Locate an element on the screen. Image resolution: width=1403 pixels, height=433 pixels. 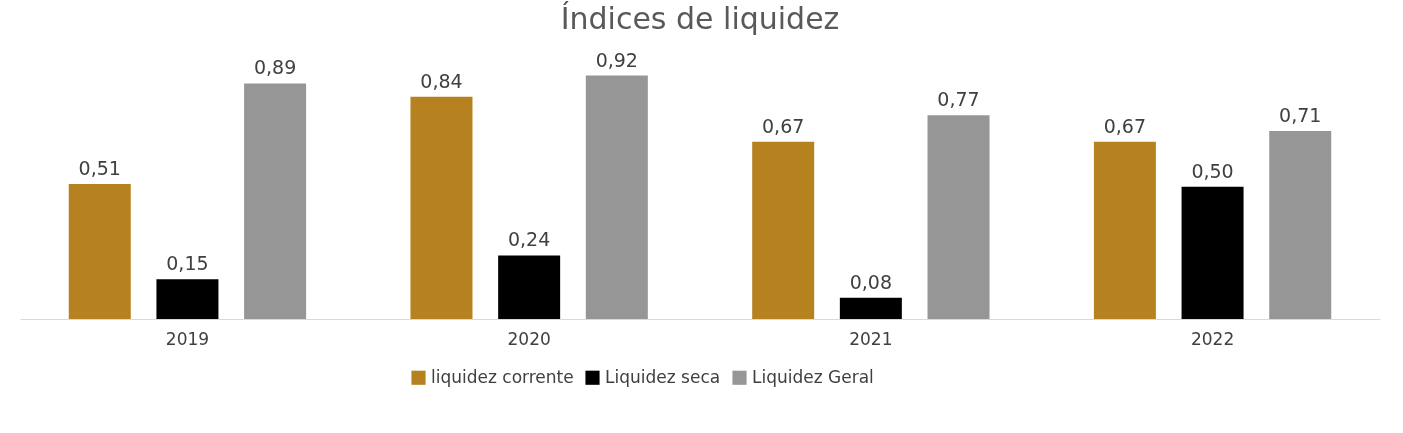
data-label: 0,08 is located at coordinates (871, 281).